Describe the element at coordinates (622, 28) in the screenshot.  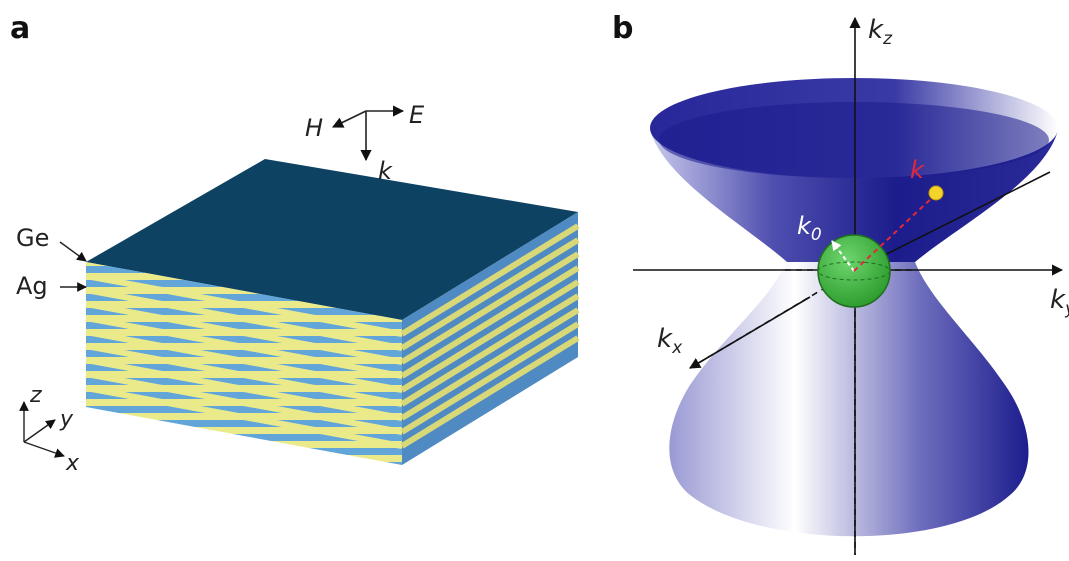
I see `panel-b-letter: b` at that location.